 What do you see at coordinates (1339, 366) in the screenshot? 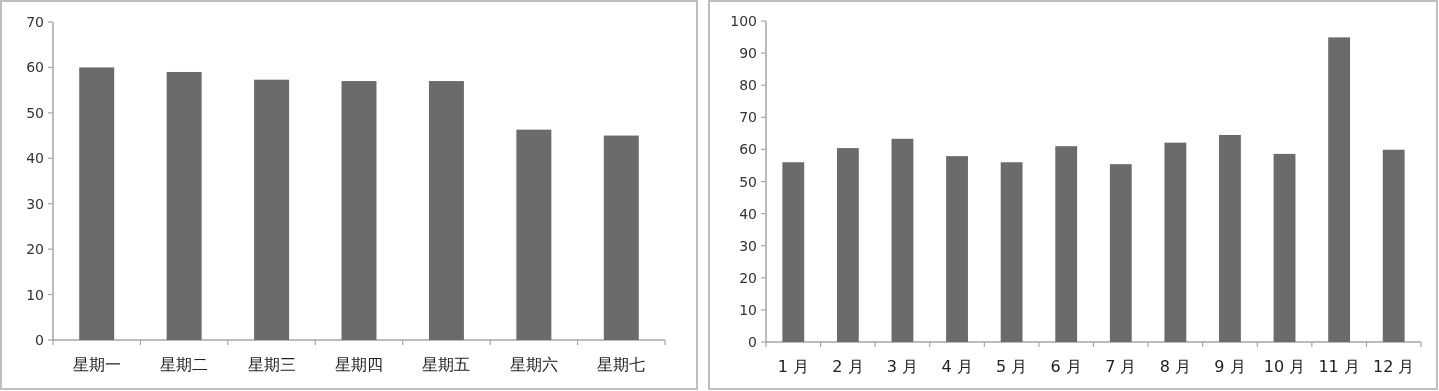
I see `x-tick-label: 11 月` at bounding box center [1339, 366].